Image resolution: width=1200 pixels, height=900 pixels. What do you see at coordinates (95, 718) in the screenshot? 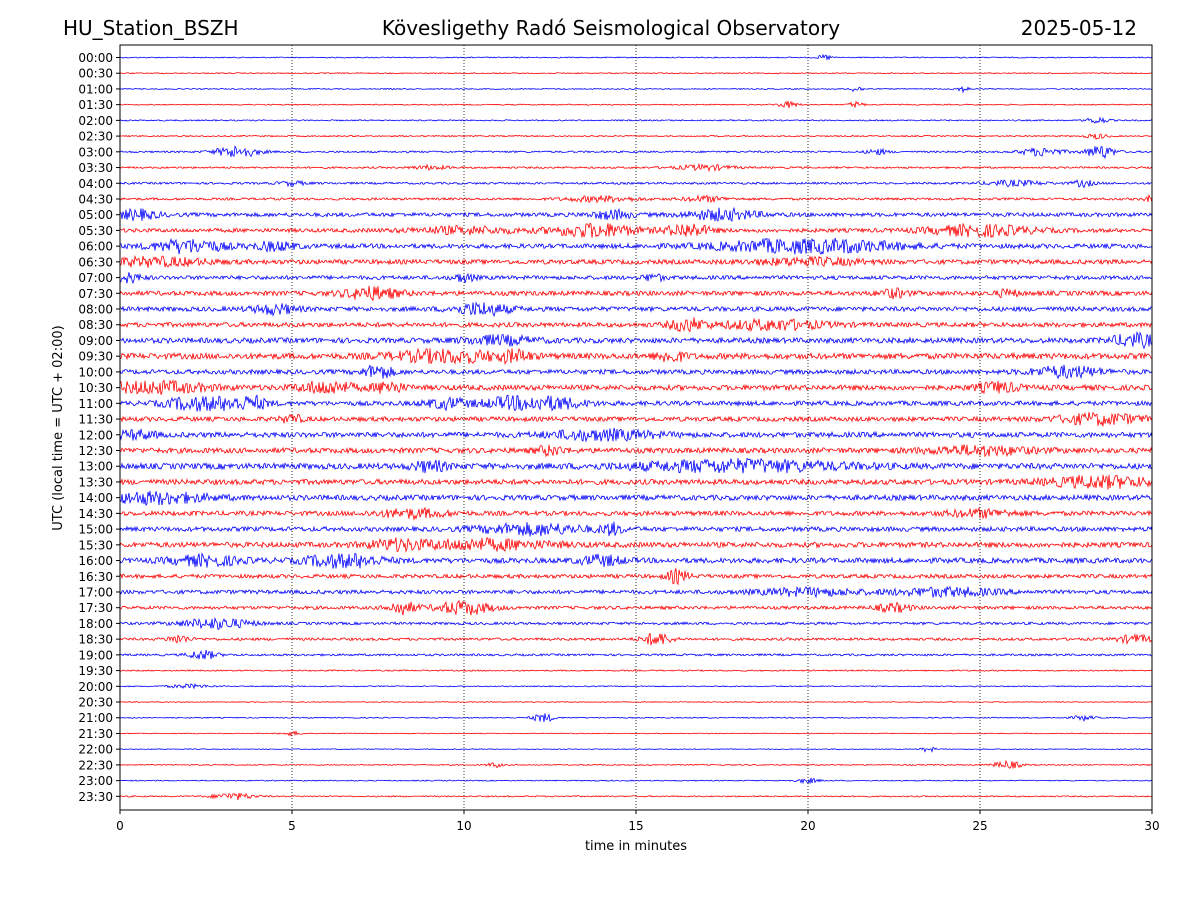
I see `y-tick-label: 21:00` at bounding box center [95, 718].